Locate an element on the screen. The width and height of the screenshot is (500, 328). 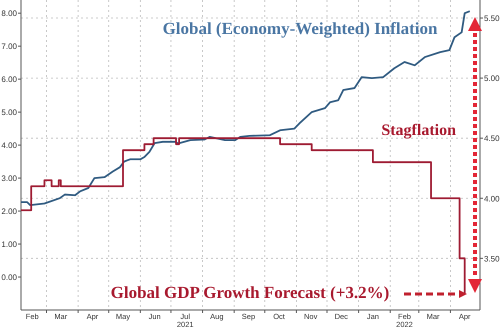
annotation: Global (Economy-Weighted) Inflation is located at coordinates (300, 28).